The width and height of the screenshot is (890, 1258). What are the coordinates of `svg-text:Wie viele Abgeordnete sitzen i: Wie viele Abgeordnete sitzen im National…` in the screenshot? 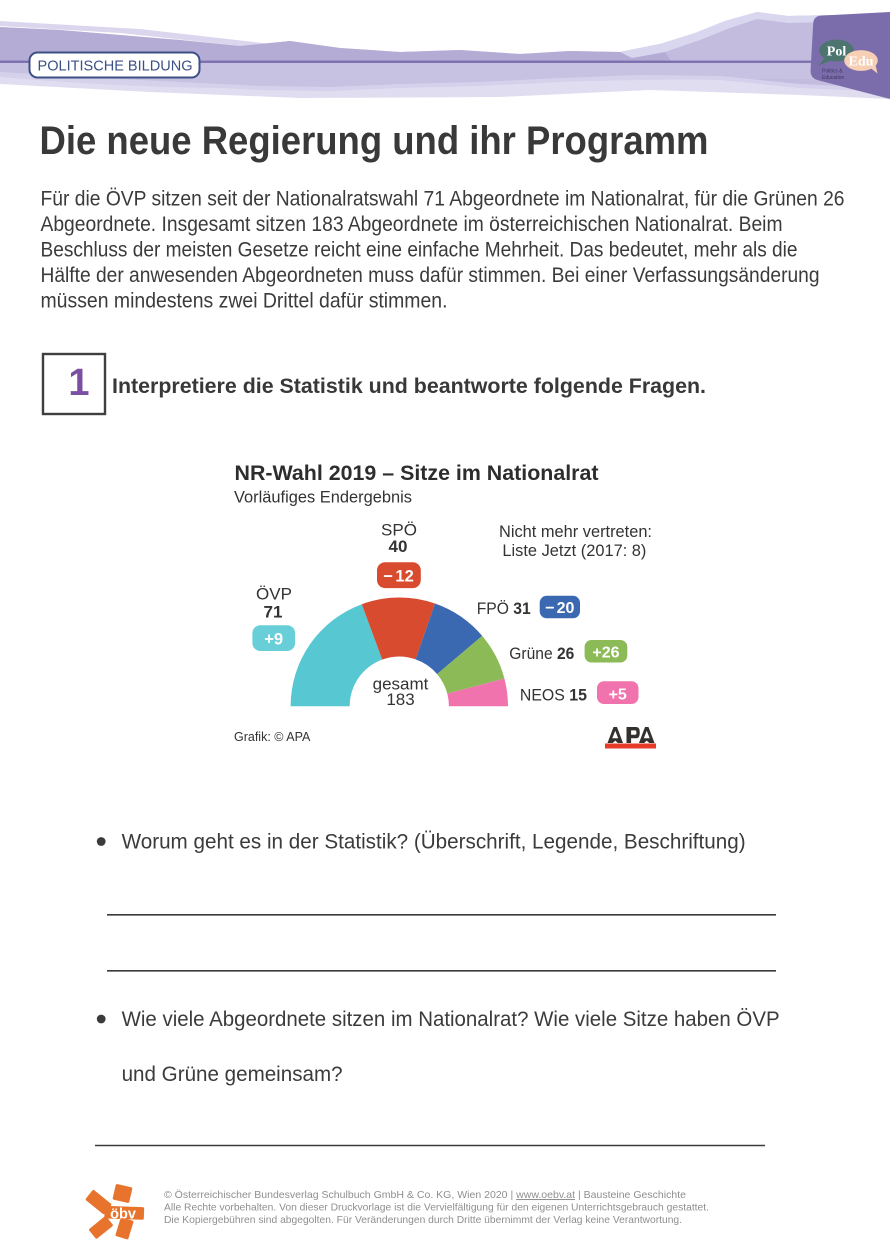 It's located at (451, 1019).